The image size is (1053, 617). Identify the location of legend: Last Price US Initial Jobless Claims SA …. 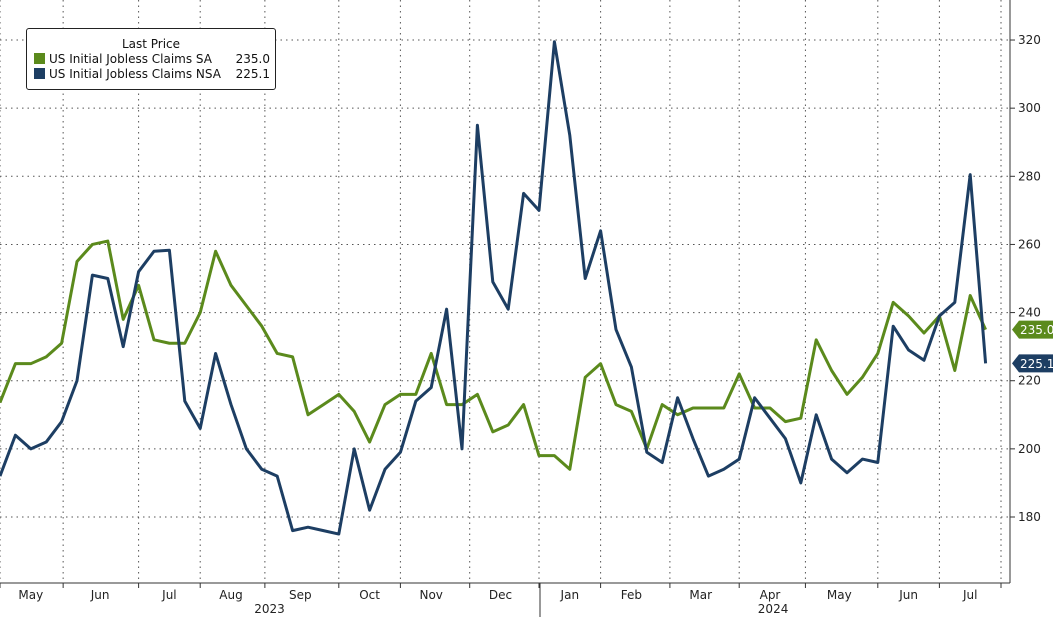
(151, 59).